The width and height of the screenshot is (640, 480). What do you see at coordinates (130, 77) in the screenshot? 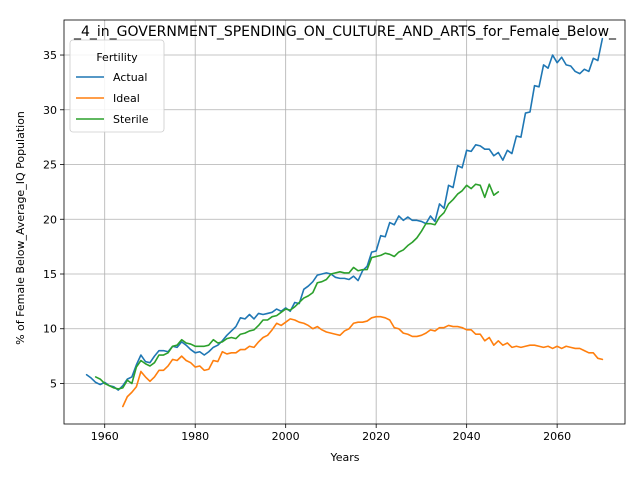
I see `legend-label-actual: Actual` at bounding box center [130, 77].